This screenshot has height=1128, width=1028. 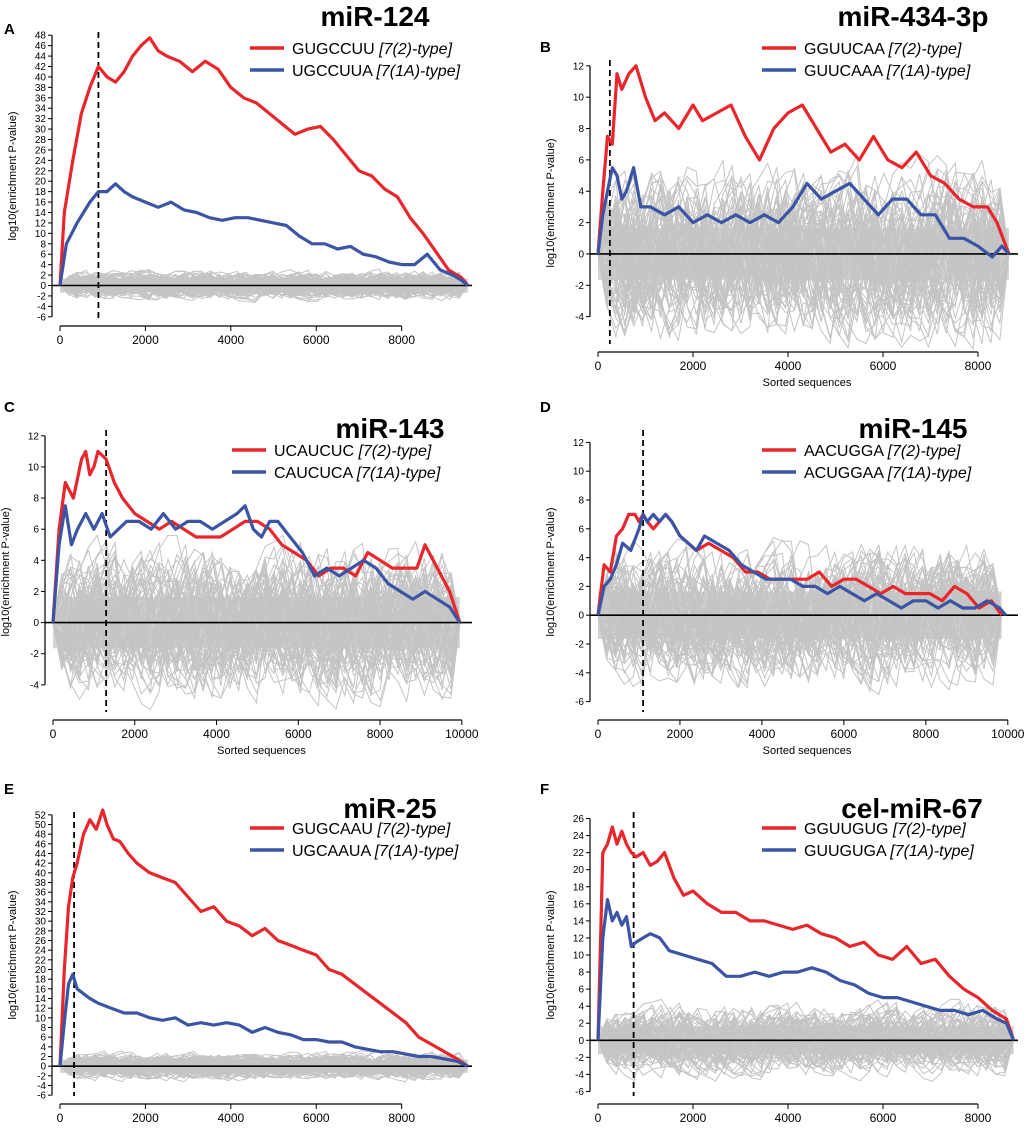 I want to click on y-tick-label: 42, so click(x=41, y=67).